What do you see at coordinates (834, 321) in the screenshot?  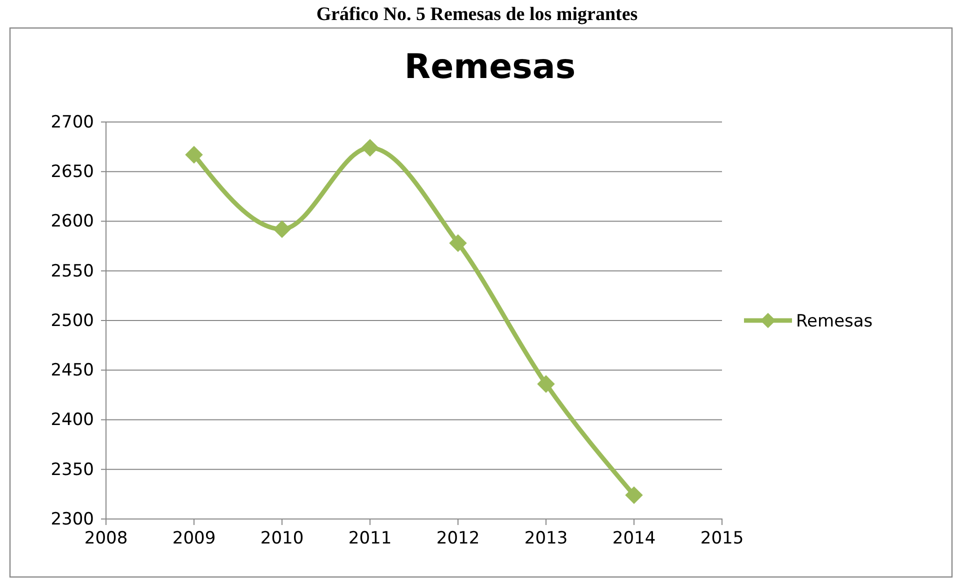 I see `legend-label: Remesas` at bounding box center [834, 321].